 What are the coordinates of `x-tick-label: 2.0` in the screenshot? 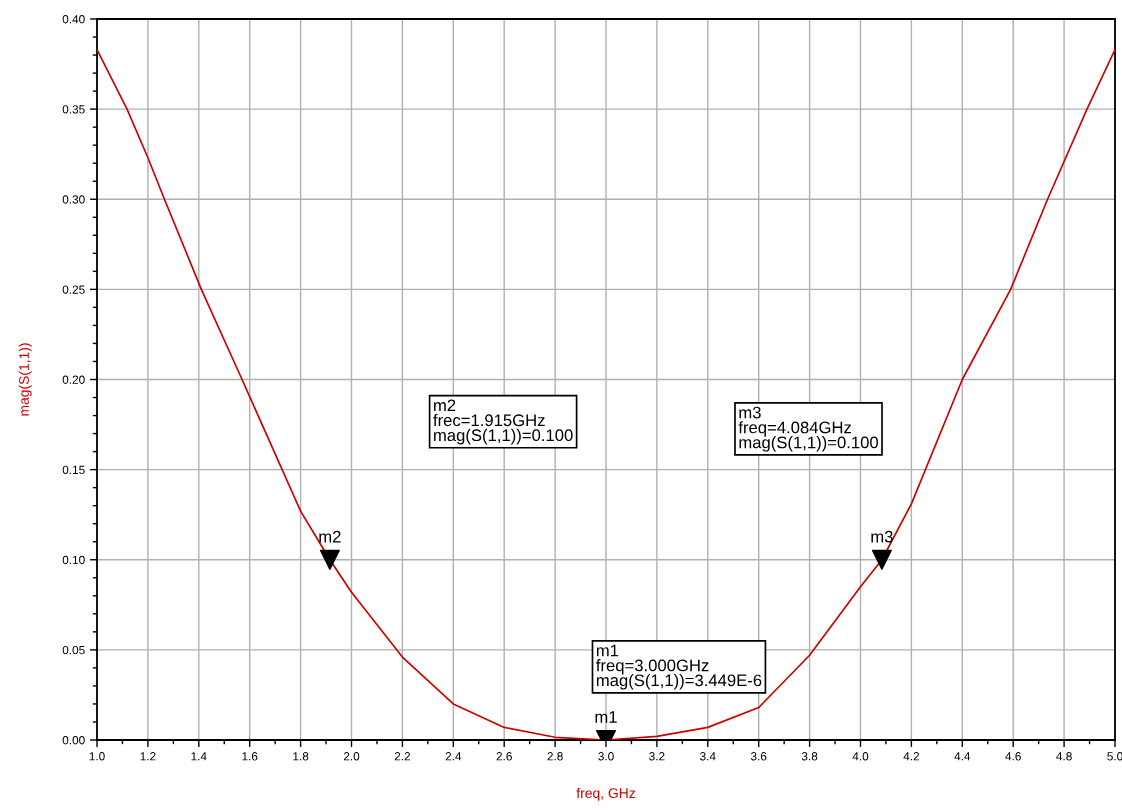 It's located at (351, 756).